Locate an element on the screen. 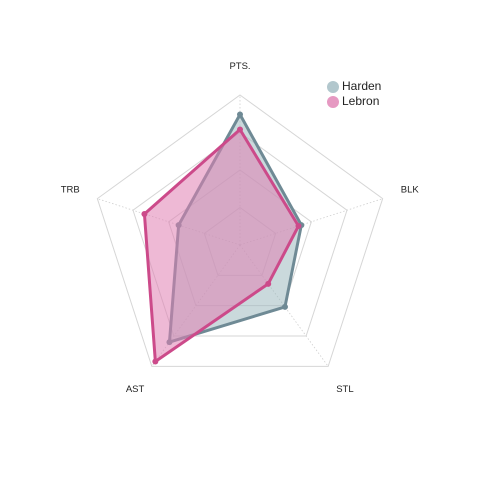  point-harden-stl is located at coordinates (284, 306).